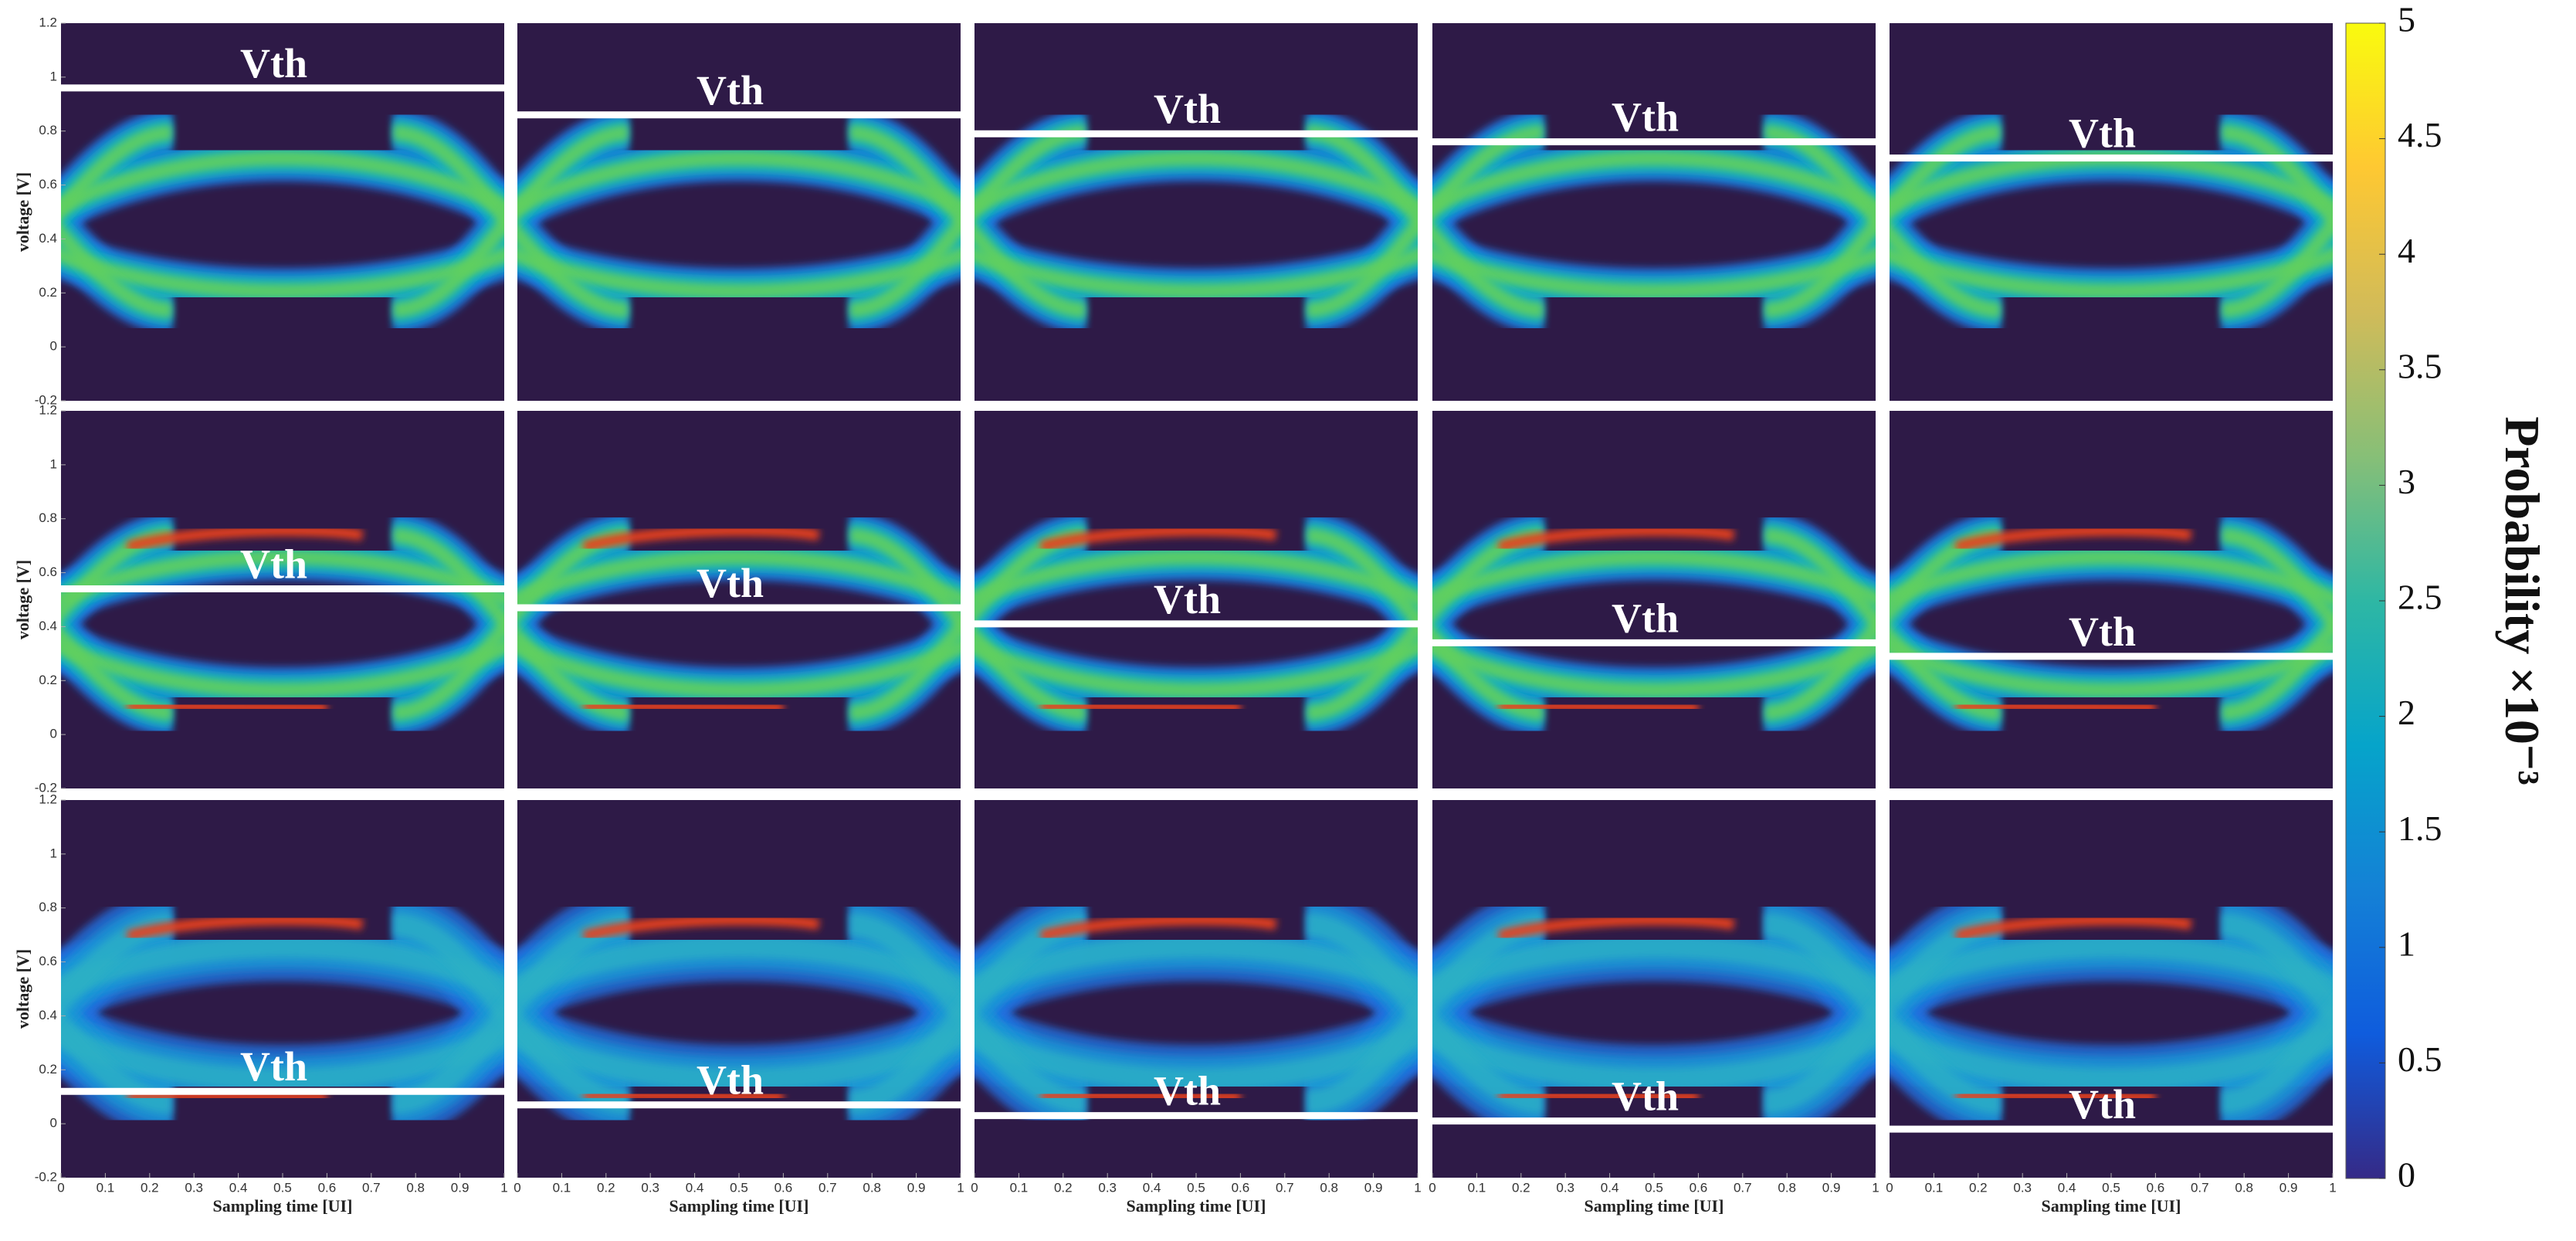 Image resolution: width=2576 pixels, height=1241 pixels. What do you see at coordinates (2420, 134) in the screenshot?
I see `colorbar-tick-label: 4.5` at bounding box center [2420, 134].